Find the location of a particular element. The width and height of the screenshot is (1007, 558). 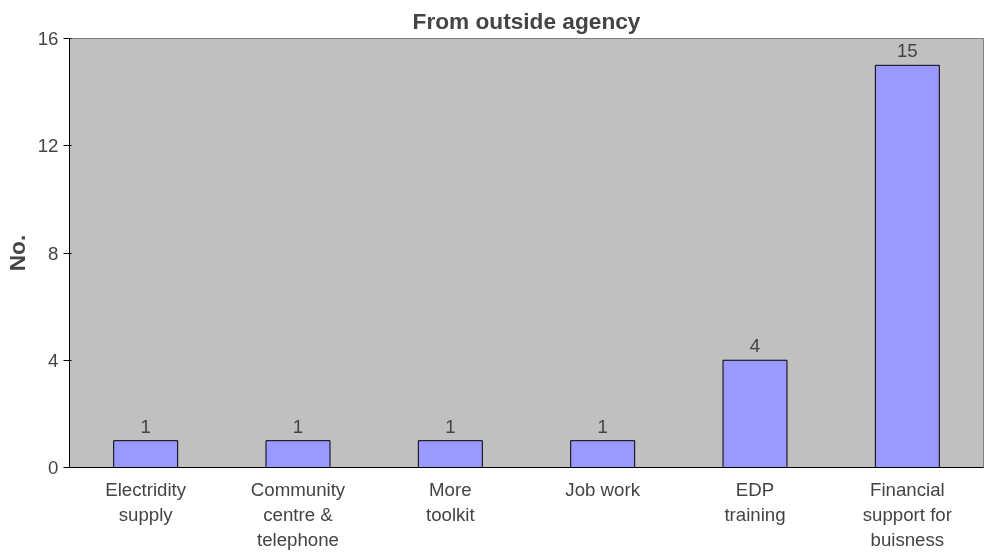

x-tick-label: Electridity supply is located at coordinates (146, 501).